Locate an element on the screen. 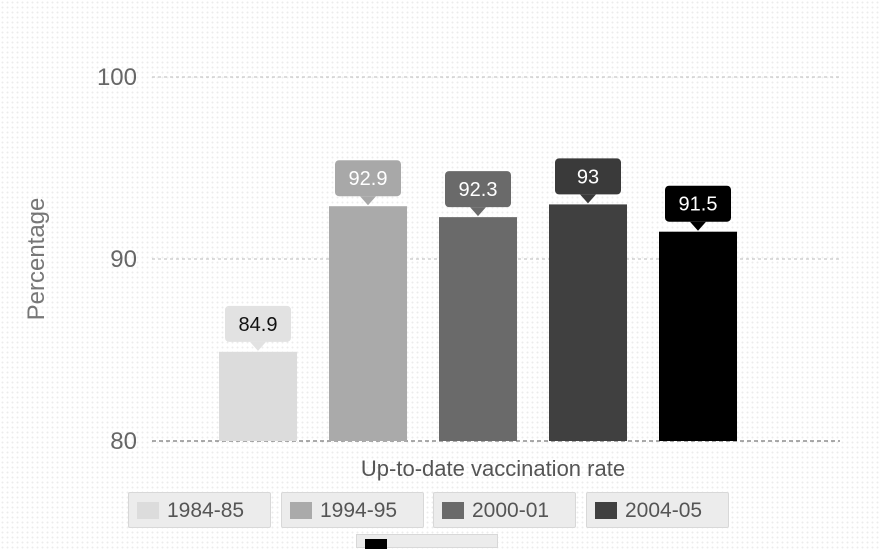 This screenshot has height=549, width=880. legend-item: 1984-85 is located at coordinates (199, 510).